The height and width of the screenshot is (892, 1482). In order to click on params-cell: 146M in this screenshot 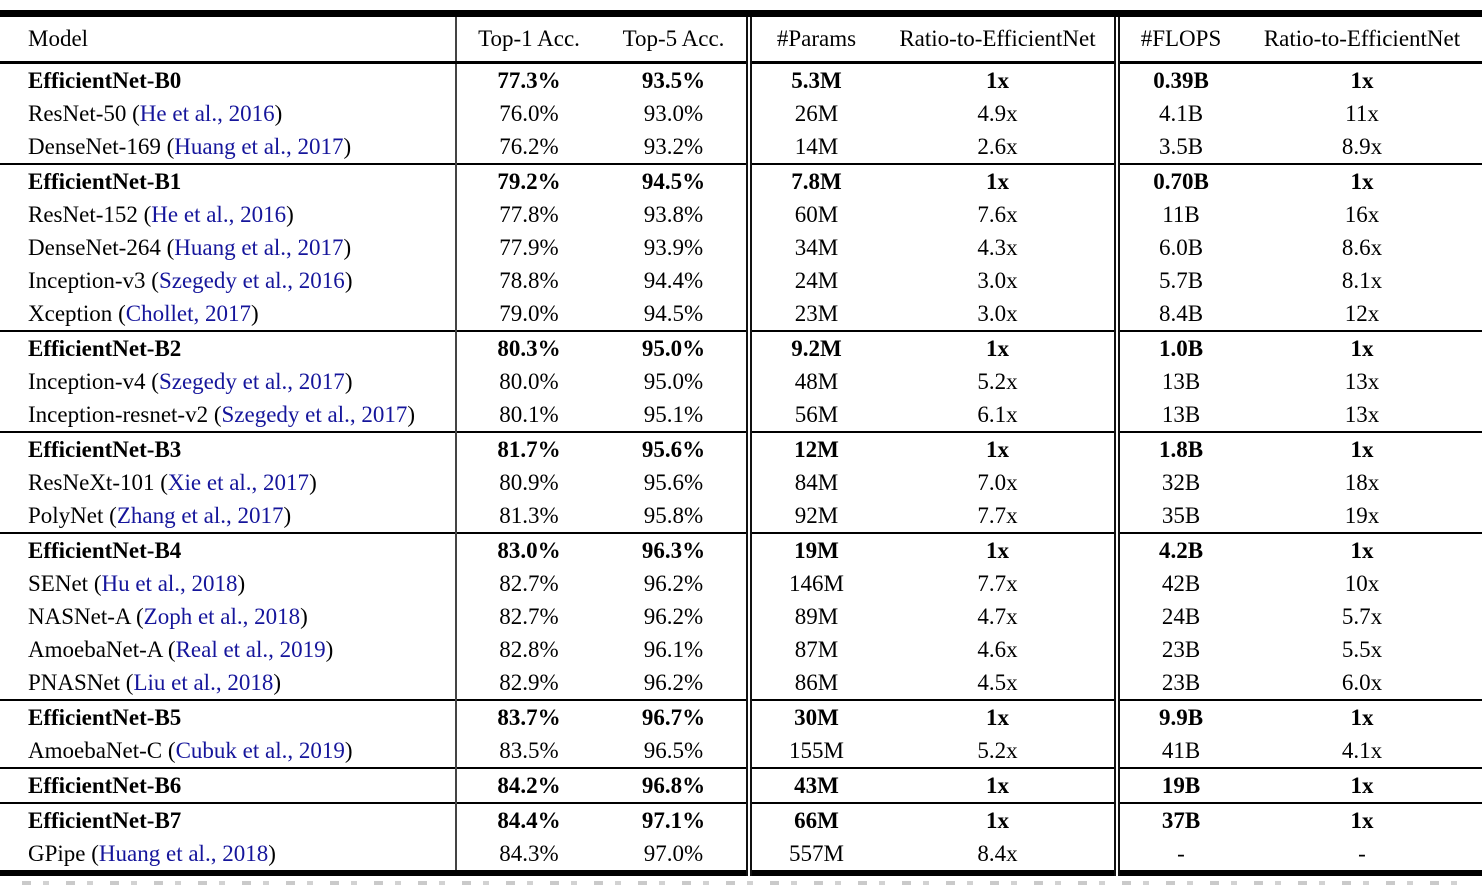, I will do `click(816, 583)`.